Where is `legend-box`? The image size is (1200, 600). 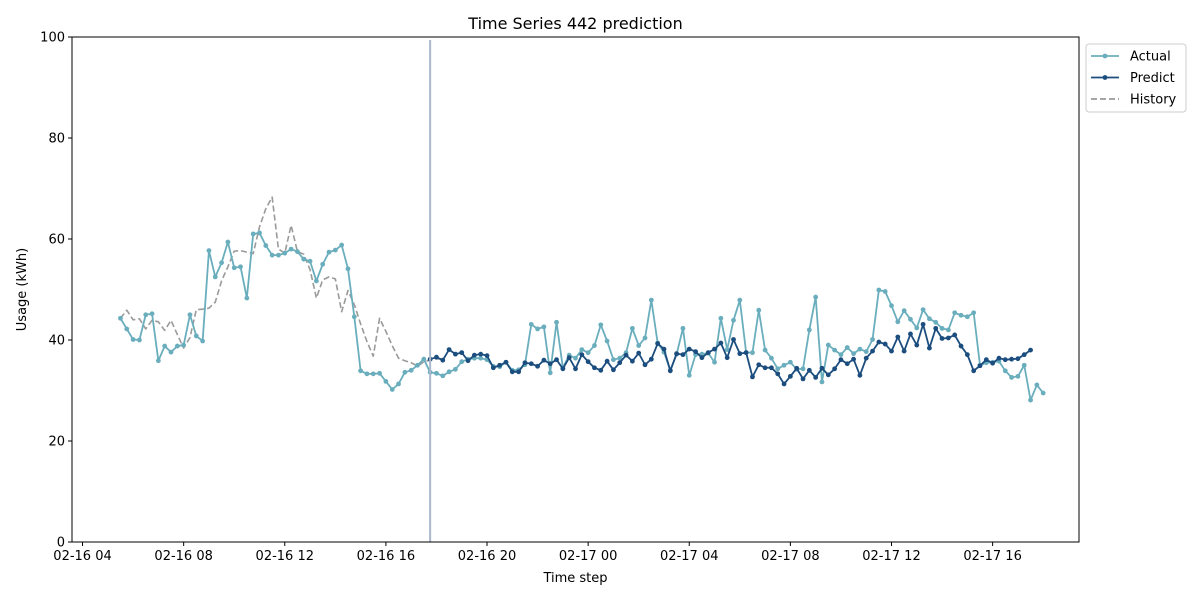
legend-box is located at coordinates (1136, 78).